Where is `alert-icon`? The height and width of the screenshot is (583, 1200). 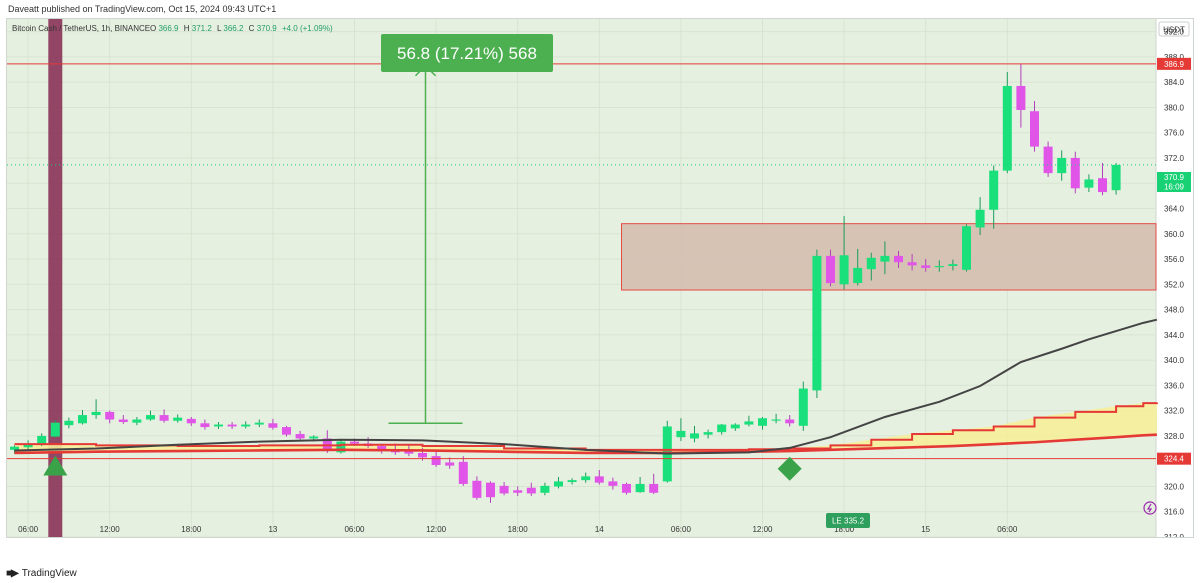 alert-icon is located at coordinates (1150, 508).